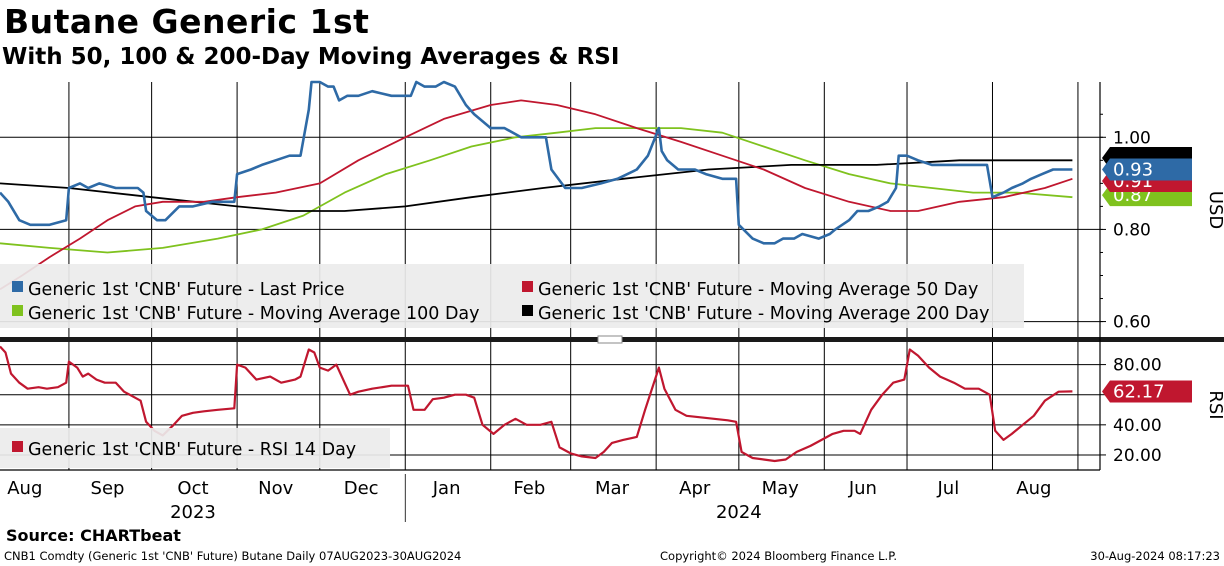  Describe the element at coordinates (1214, 404) in the screenshot. I see `rsi-axis-title: RSI` at that location.